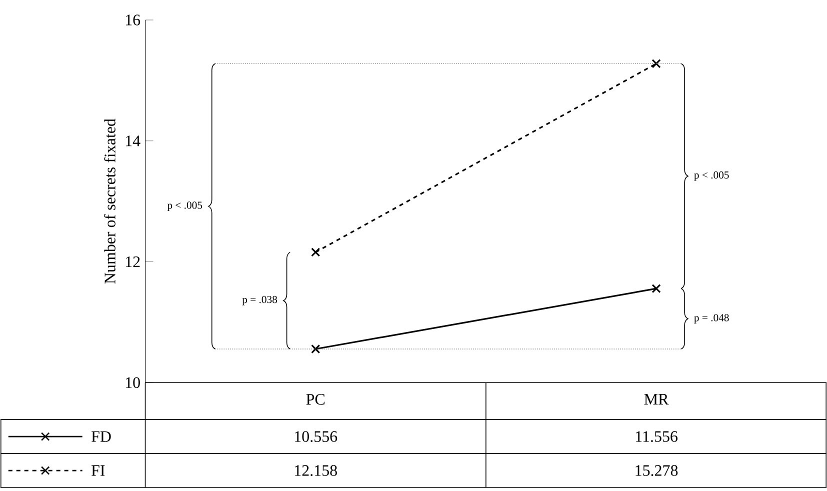  I want to click on x-tick-label: PC, so click(315, 399).